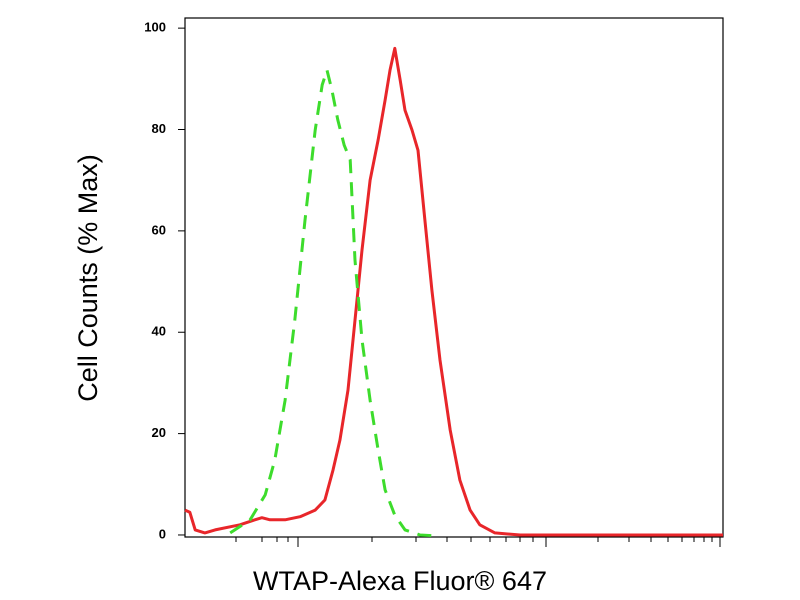 This screenshot has height=600, width=800. What do you see at coordinates (162, 533) in the screenshot?
I see `y-tick-label: 0` at bounding box center [162, 533].